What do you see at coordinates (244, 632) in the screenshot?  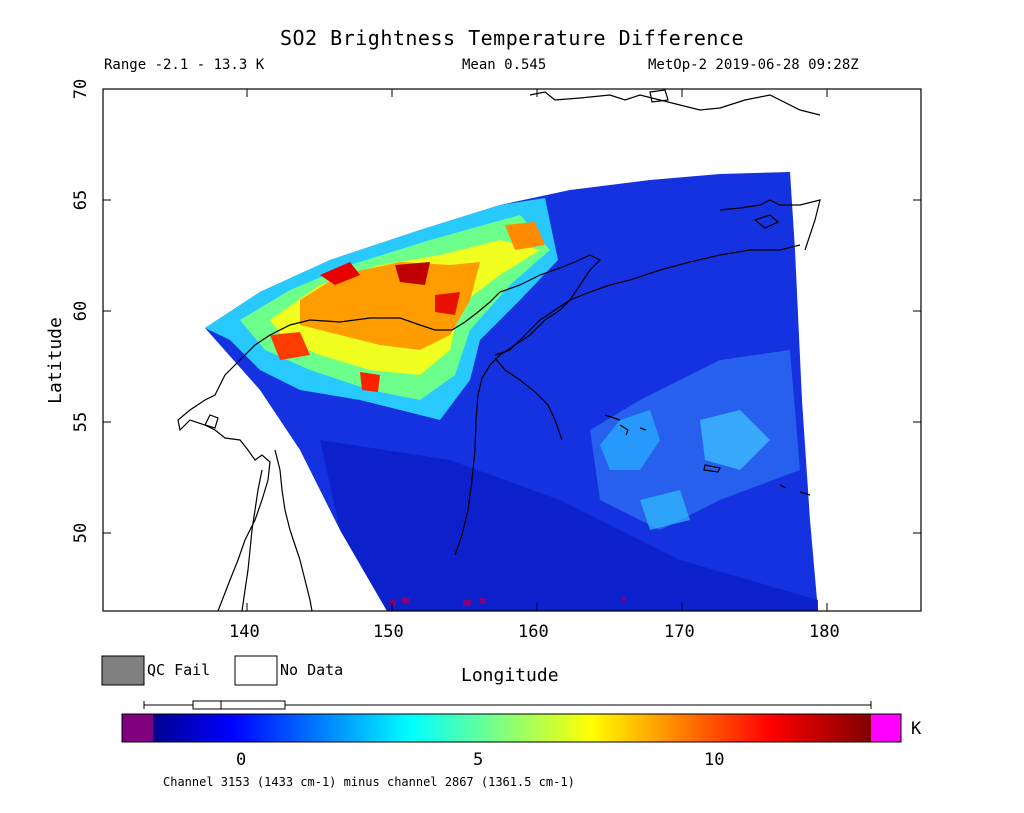 I see `x-tick-label: 140` at bounding box center [244, 632].